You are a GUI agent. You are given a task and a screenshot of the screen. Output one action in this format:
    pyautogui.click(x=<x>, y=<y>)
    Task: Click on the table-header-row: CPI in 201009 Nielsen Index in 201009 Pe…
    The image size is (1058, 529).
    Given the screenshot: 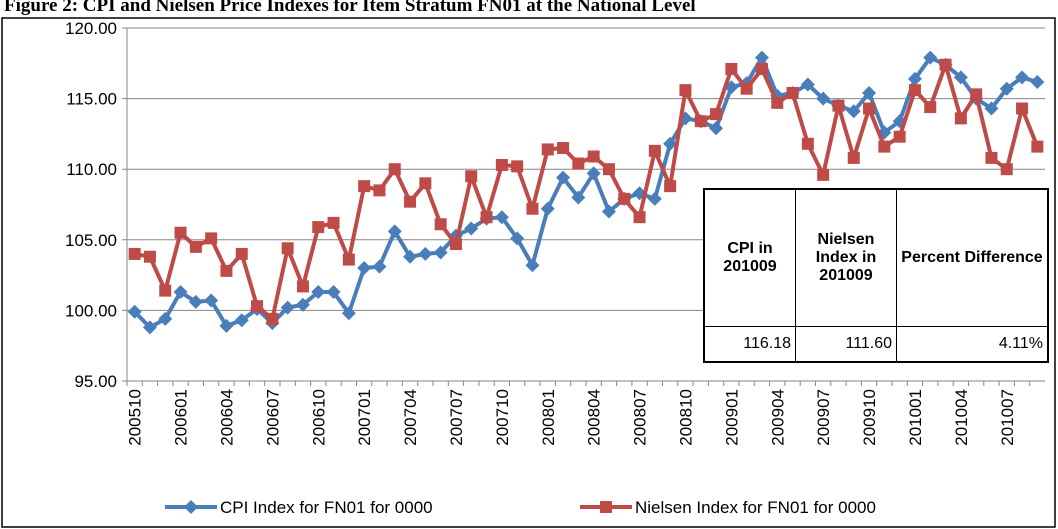 What is the action you would take?
    pyautogui.click(x=876, y=257)
    